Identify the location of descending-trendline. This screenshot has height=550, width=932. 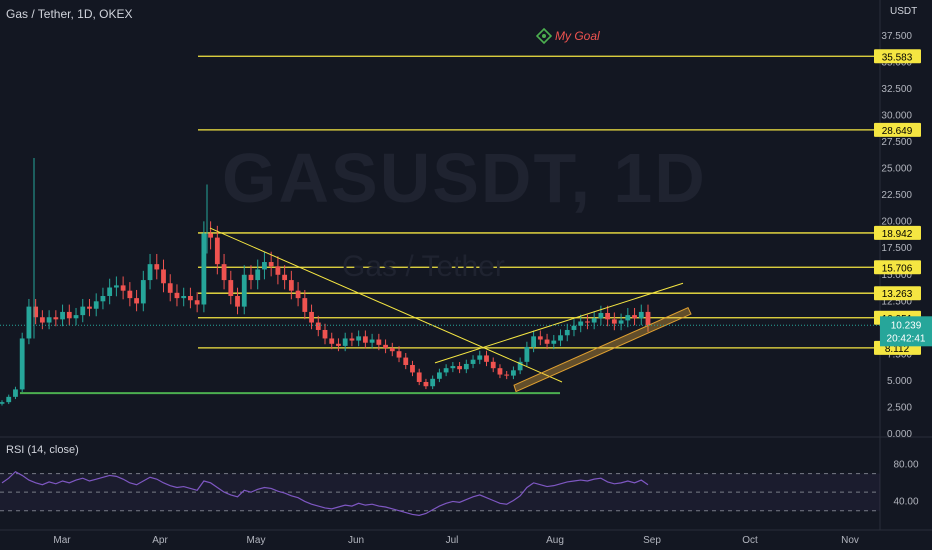
(386, 305).